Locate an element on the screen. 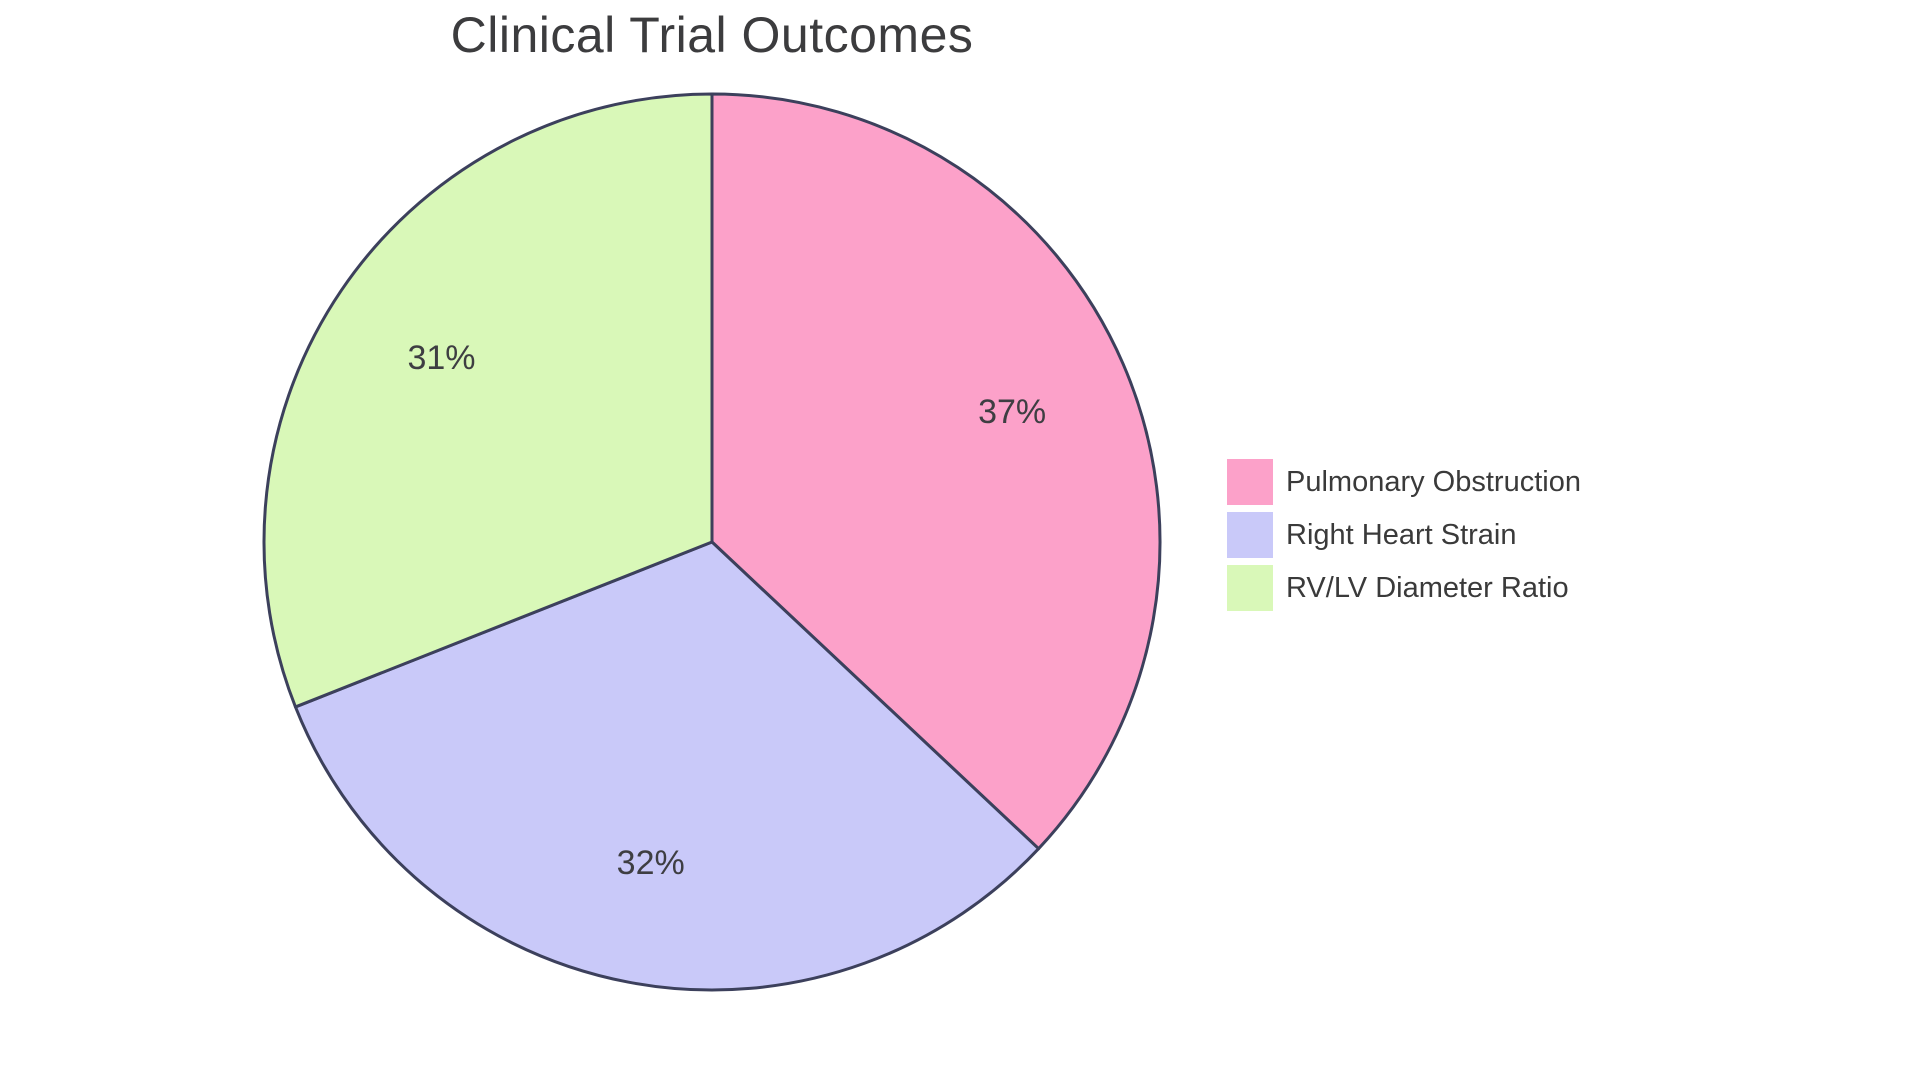 This screenshot has width=1920, height=1083. slice-percent-label-rv-lv-diameter-ratio: 31% is located at coordinates (441, 358).